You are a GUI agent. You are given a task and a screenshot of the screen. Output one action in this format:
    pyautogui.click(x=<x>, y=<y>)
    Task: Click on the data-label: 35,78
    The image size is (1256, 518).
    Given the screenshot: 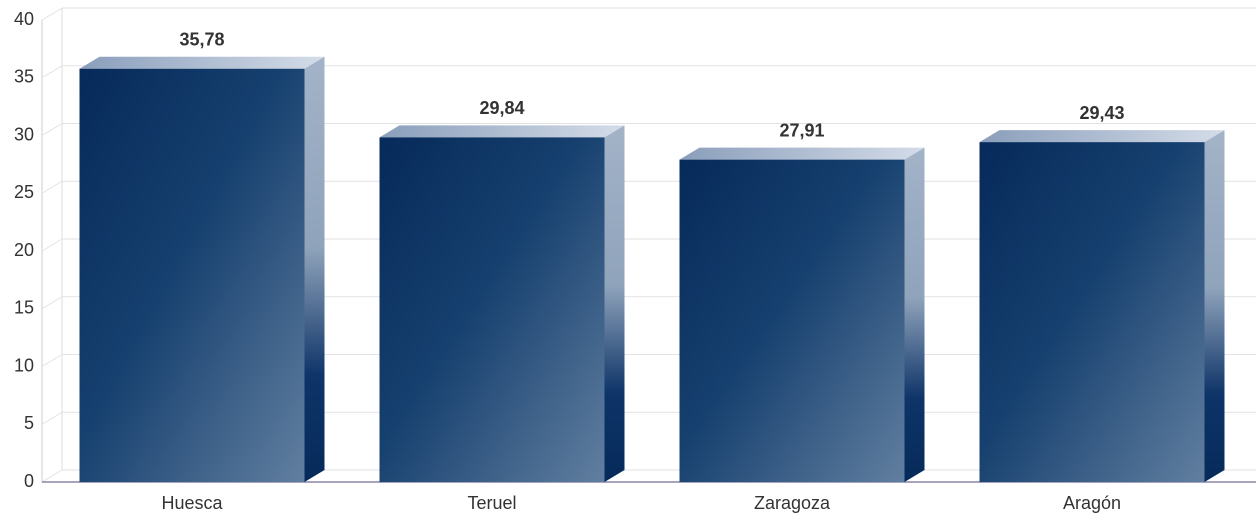 What is the action you would take?
    pyautogui.click(x=201, y=39)
    